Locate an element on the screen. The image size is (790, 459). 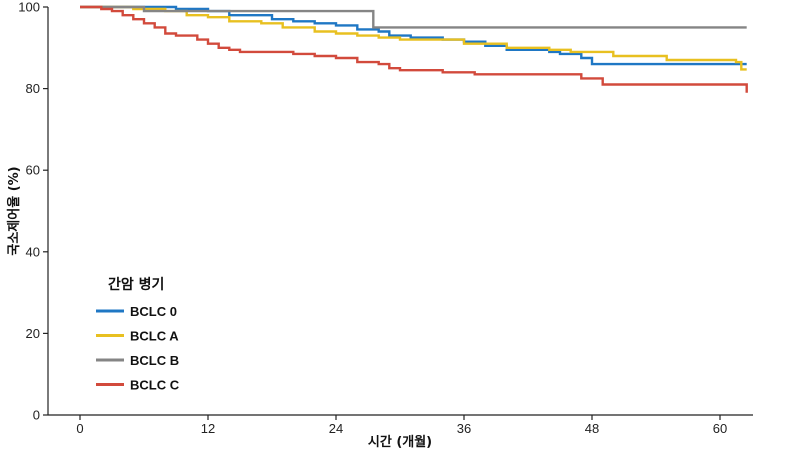
y-tick-label: 0 is located at coordinates (36, 415).